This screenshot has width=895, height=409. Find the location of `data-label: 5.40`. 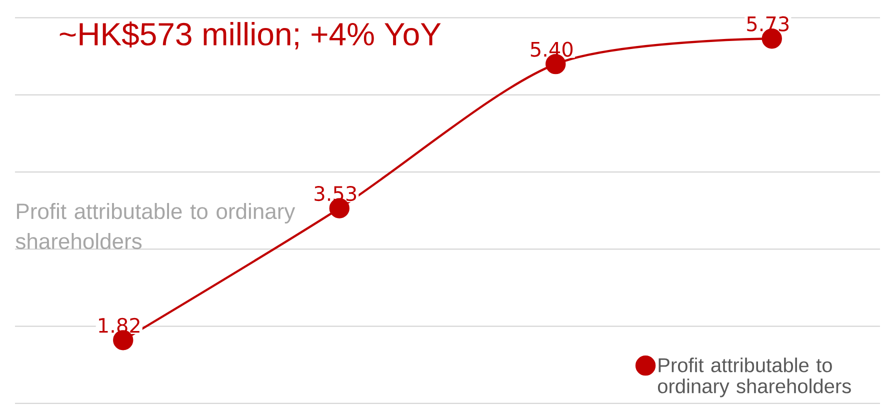

data-label: 5.40 is located at coordinates (551, 49).